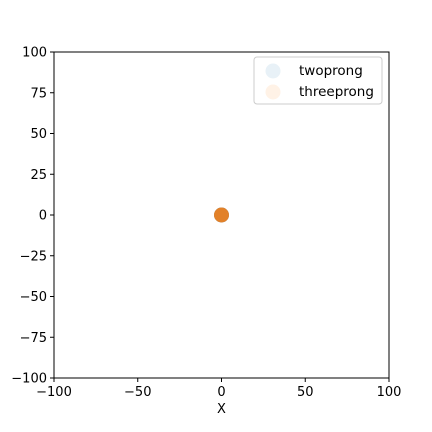 Image resolution: width=432 pixels, height=432 pixels. What do you see at coordinates (221, 409) in the screenshot?
I see `x-axis-label: X` at bounding box center [221, 409].